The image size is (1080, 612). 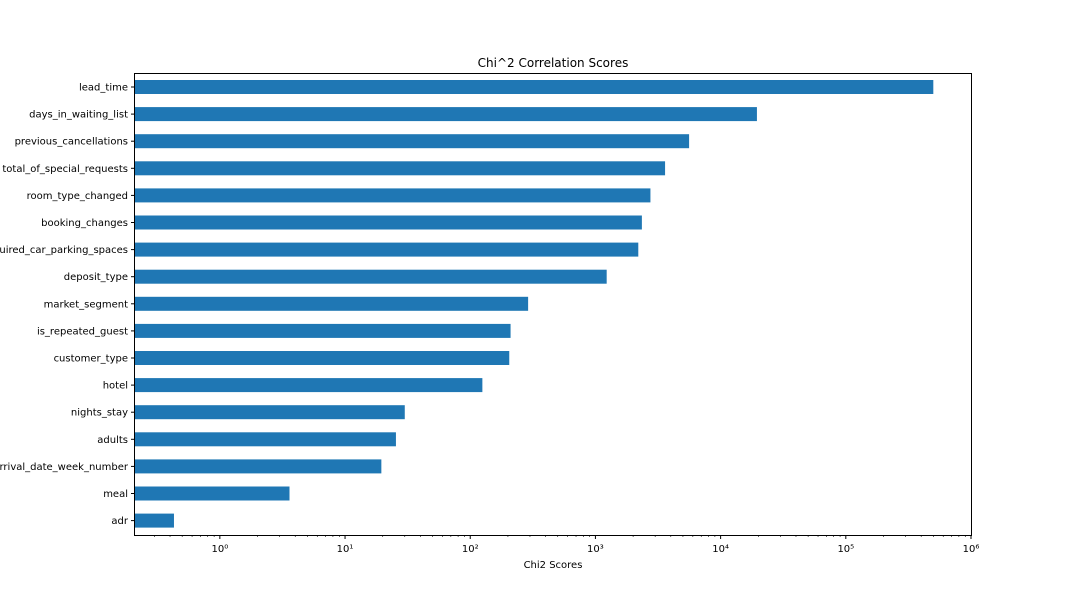 I want to click on y-tick-label: lead_time, so click(x=103, y=88).